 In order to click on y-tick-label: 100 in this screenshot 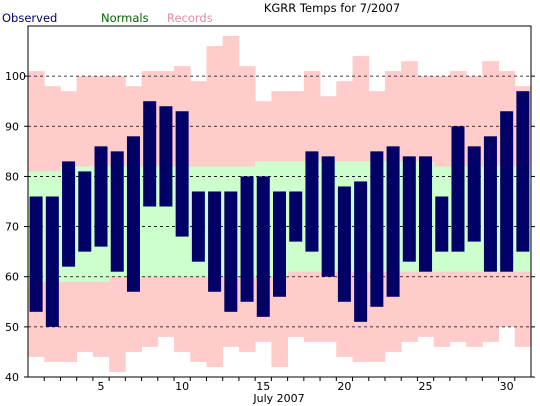, I will do `click(15, 76)`.